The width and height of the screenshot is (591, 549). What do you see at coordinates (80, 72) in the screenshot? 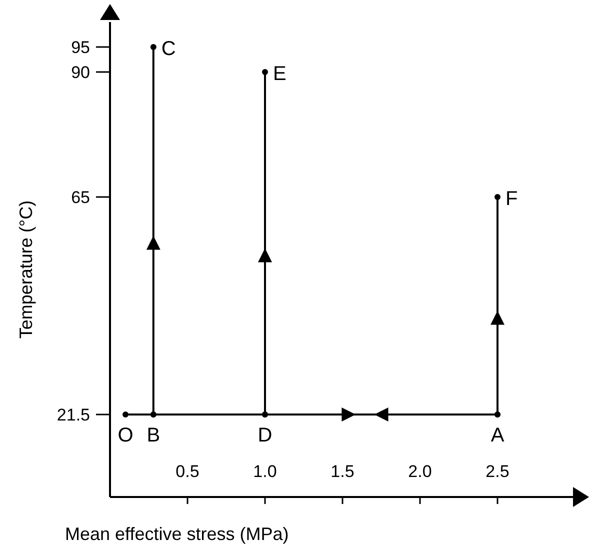
I see `y-tick-label: 90` at bounding box center [80, 72].